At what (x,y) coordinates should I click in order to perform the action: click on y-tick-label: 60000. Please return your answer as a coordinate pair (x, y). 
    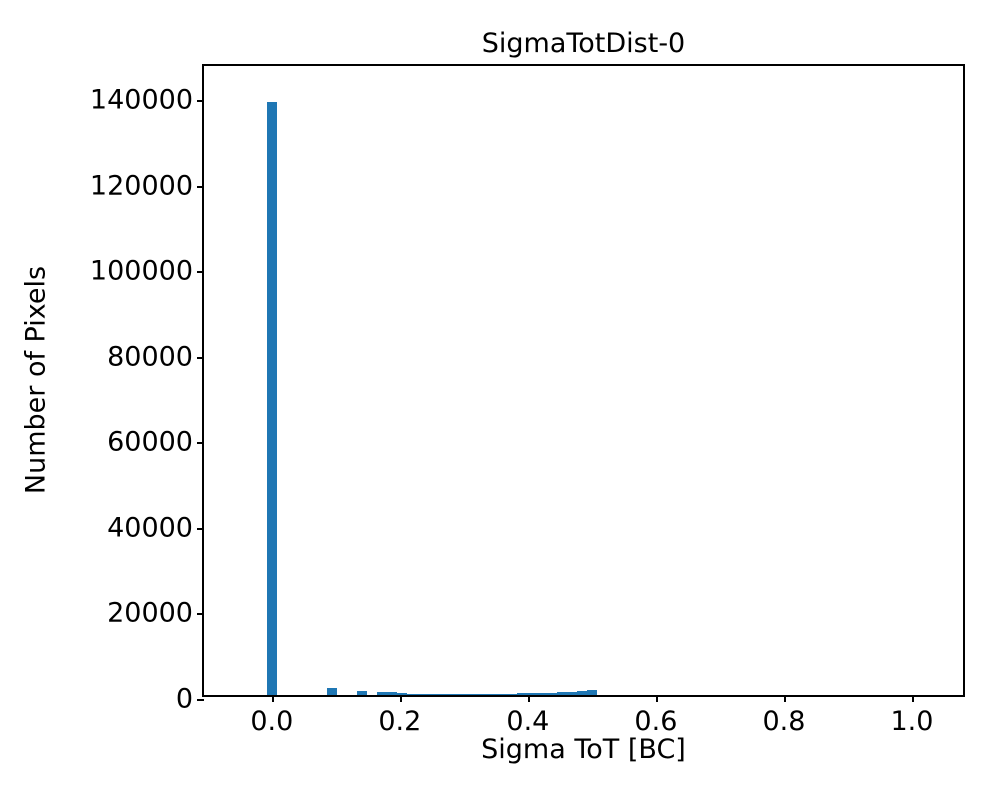
    Looking at the image, I should click on (150, 442).